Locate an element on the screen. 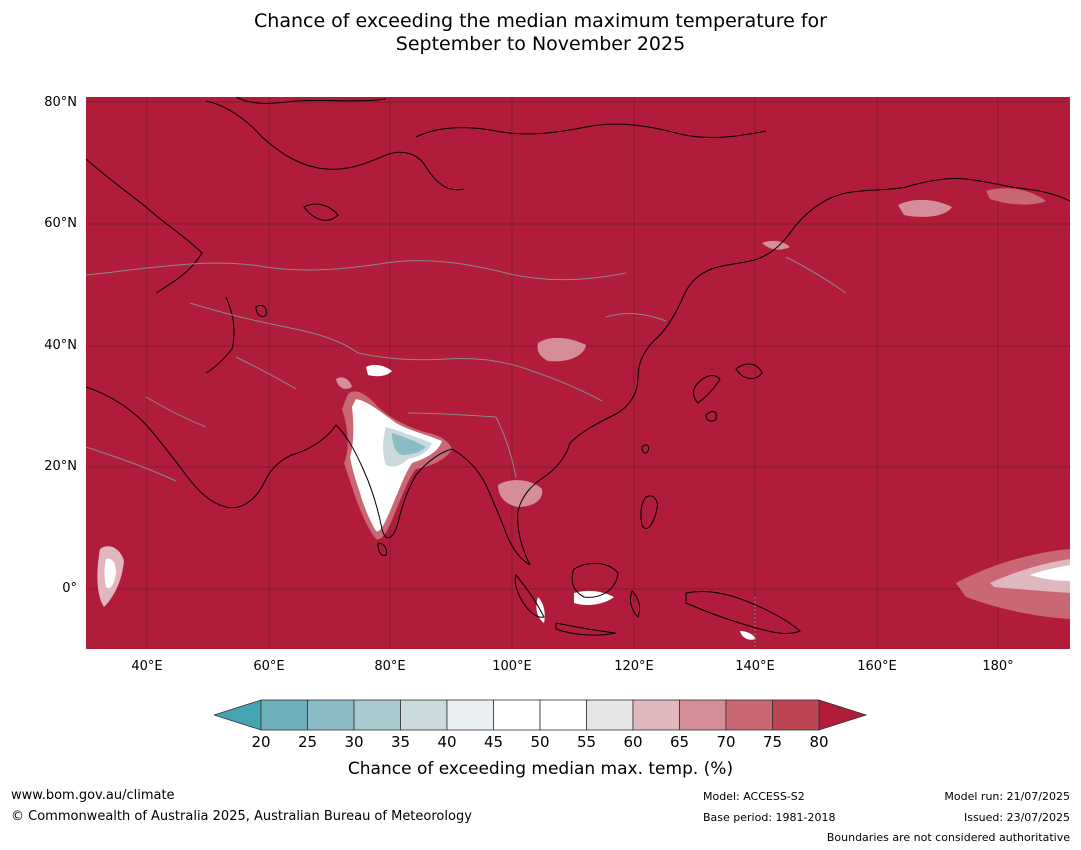 The width and height of the screenshot is (1081, 850). issued-text: Issued: 23/07/2025 is located at coordinates (1016, 817).